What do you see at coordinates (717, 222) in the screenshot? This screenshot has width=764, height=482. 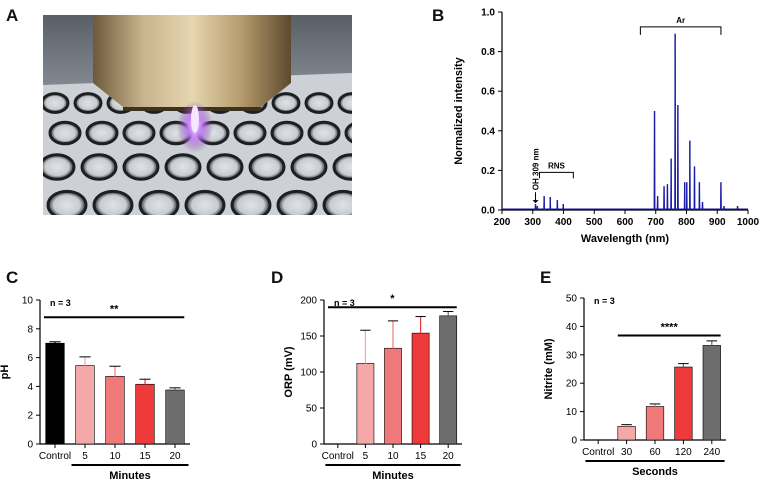 I see `x-tick-label: 900` at bounding box center [717, 222].